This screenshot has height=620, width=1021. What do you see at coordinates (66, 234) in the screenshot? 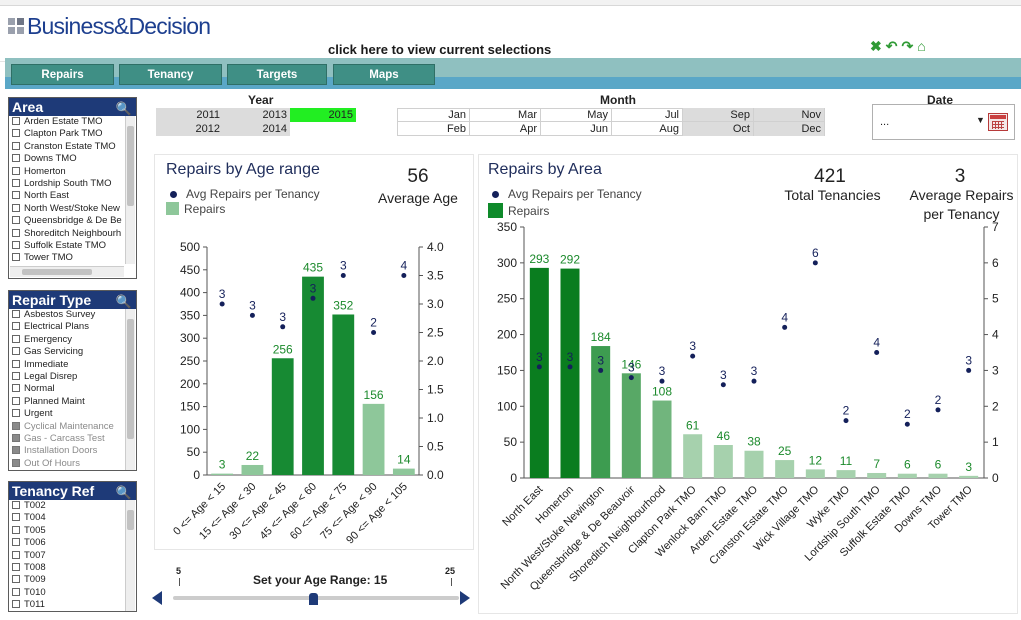
I see `area-list-item: Shoreditch Neighbourh` at bounding box center [66, 234].